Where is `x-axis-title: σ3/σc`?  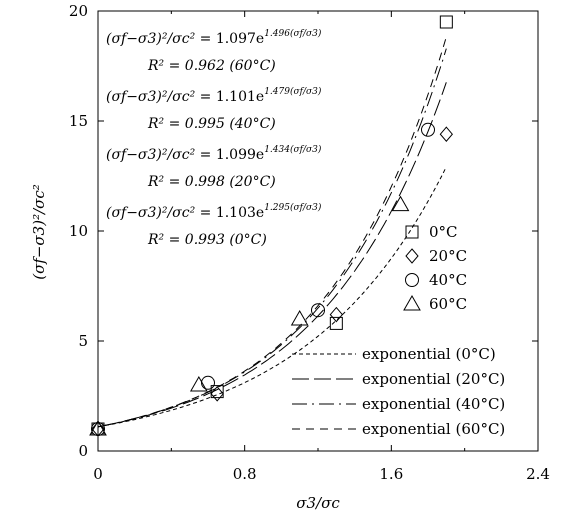 x-axis-title: σ3/σc is located at coordinates (318, 503).